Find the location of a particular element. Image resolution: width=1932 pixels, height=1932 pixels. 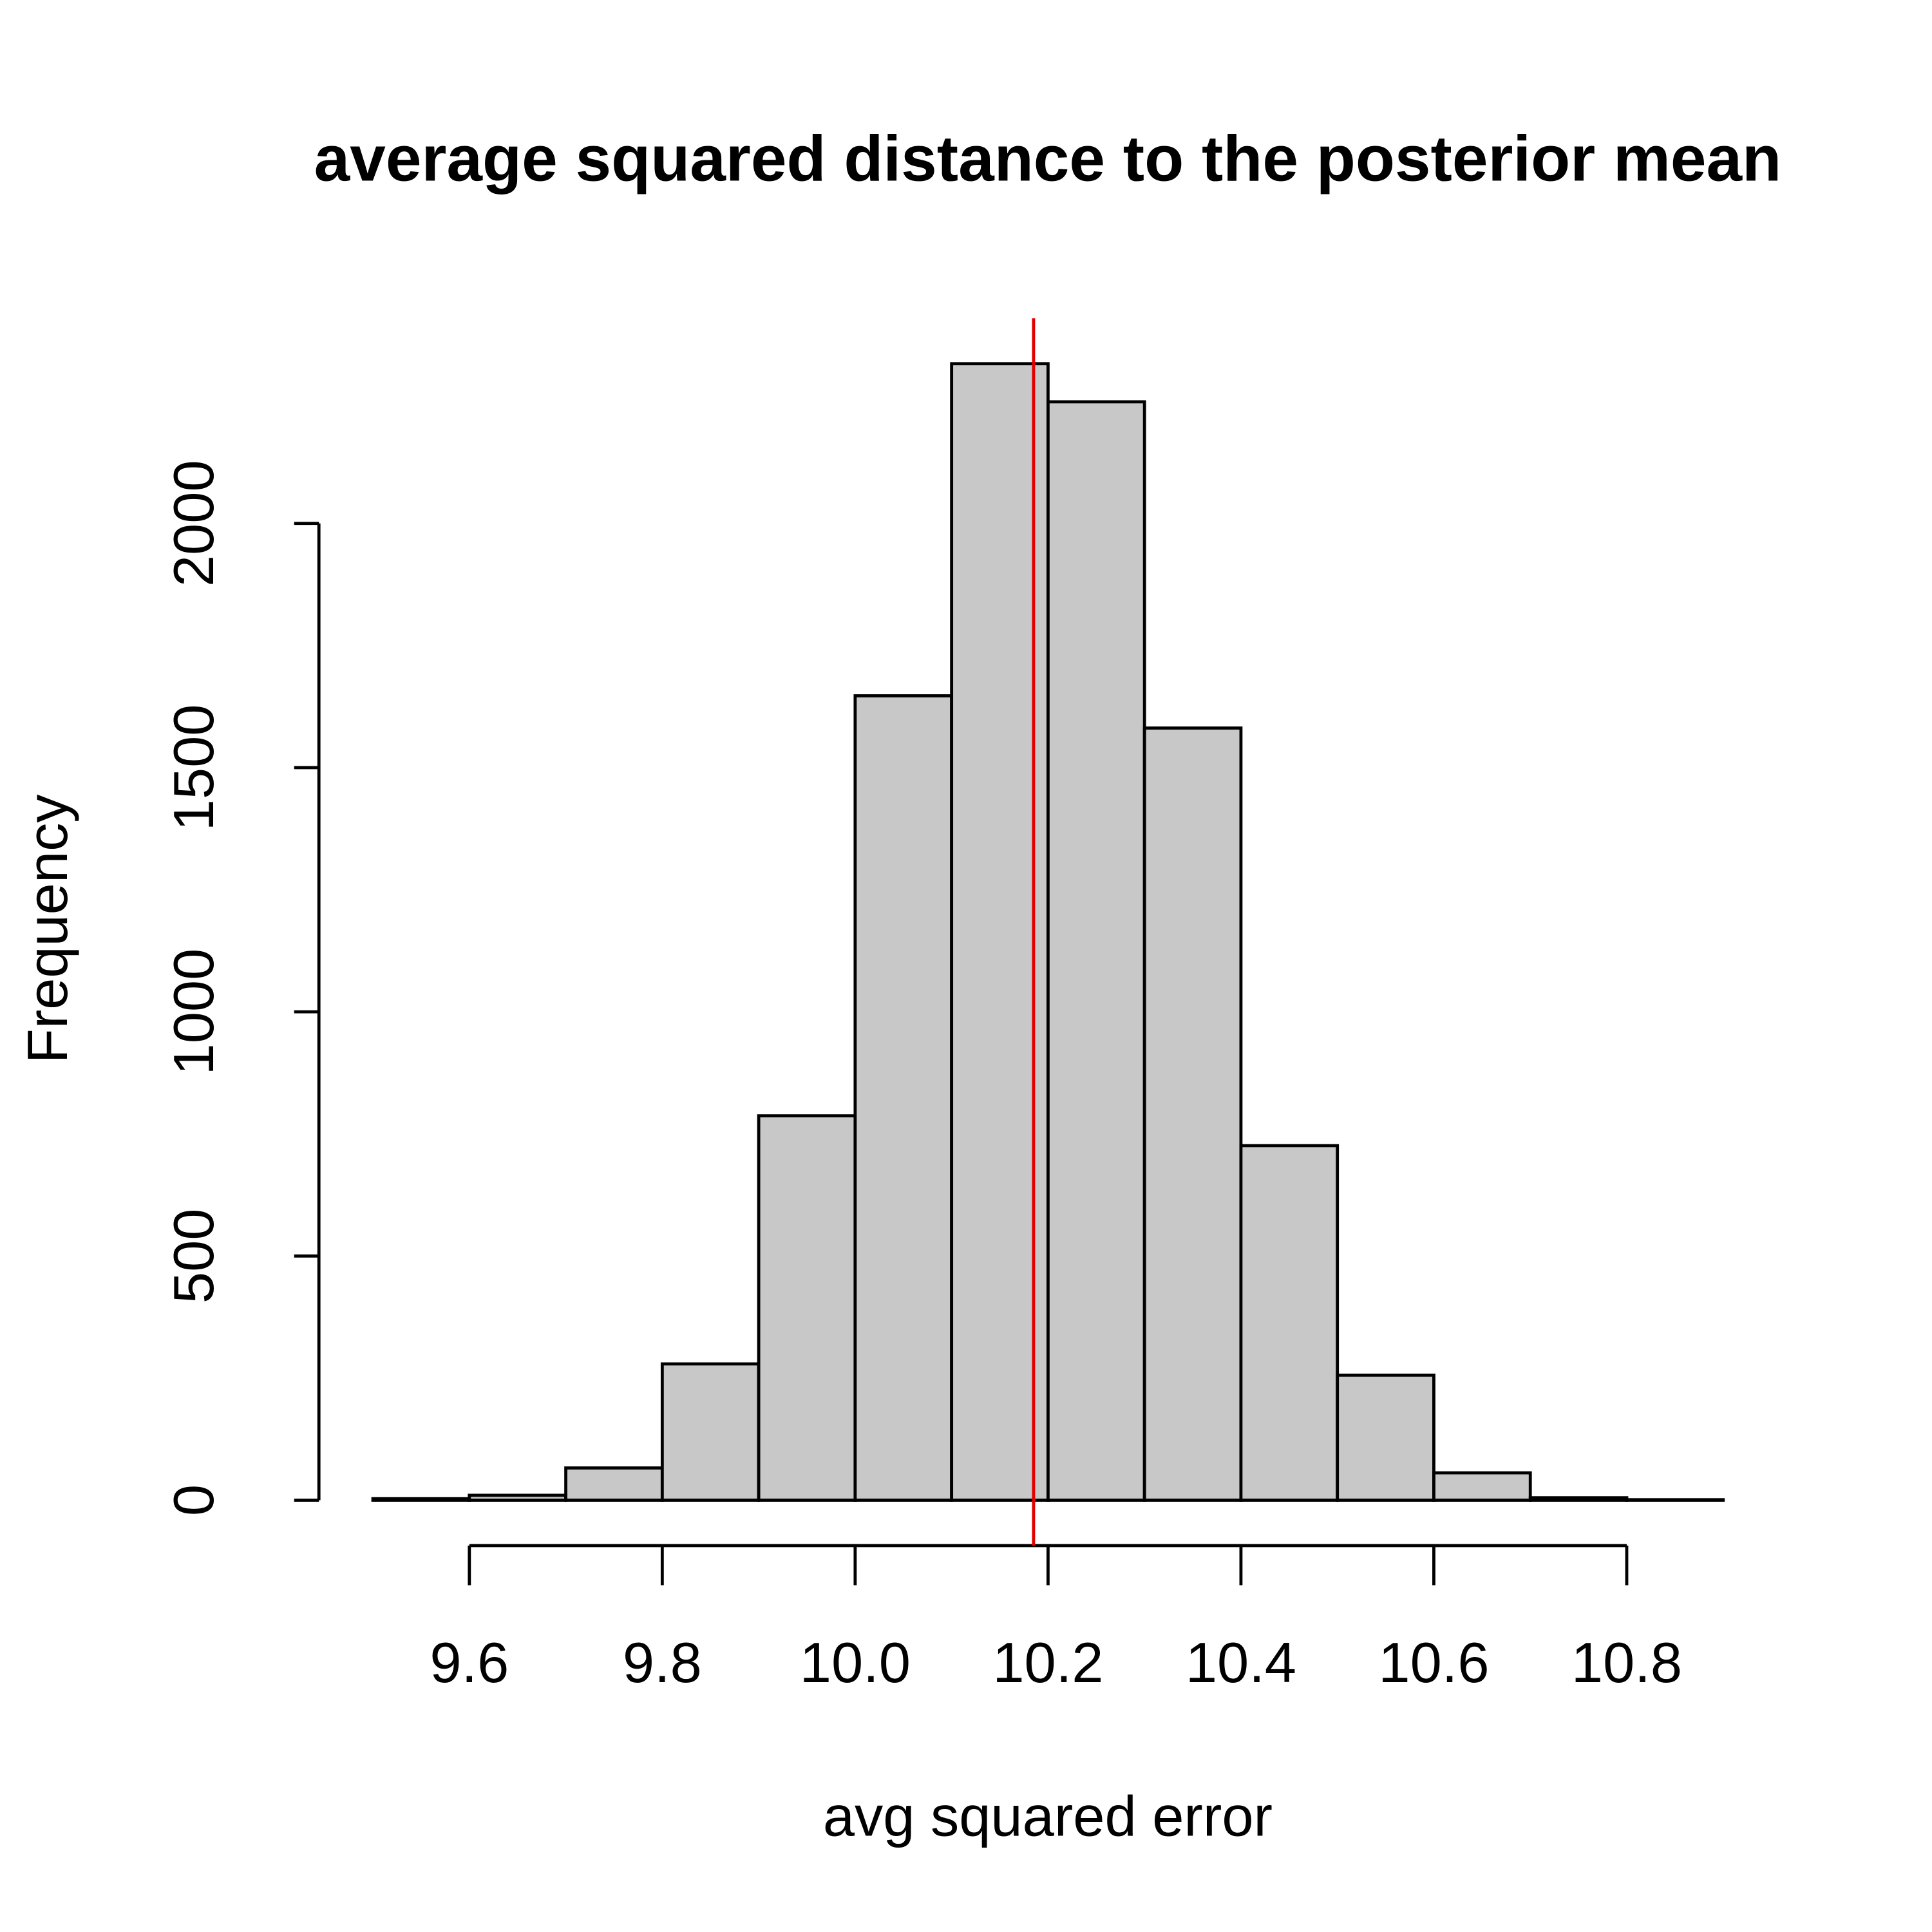

x-tick-label: 9.6 is located at coordinates (469, 1663).